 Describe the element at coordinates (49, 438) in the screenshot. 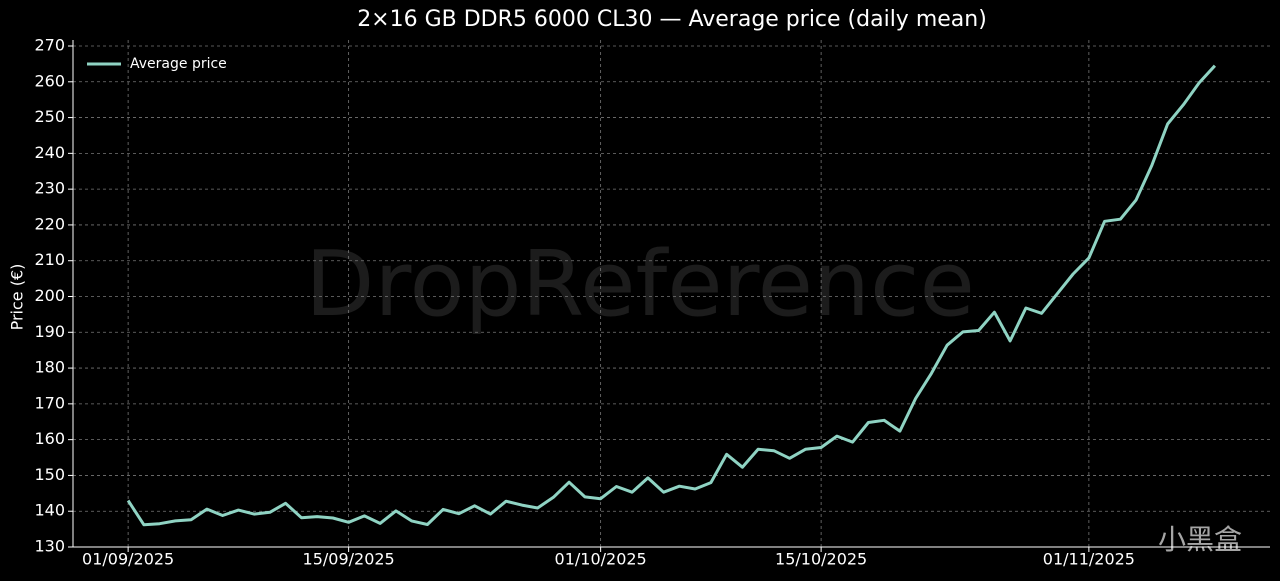

I see `y-tick-label: 160` at that location.